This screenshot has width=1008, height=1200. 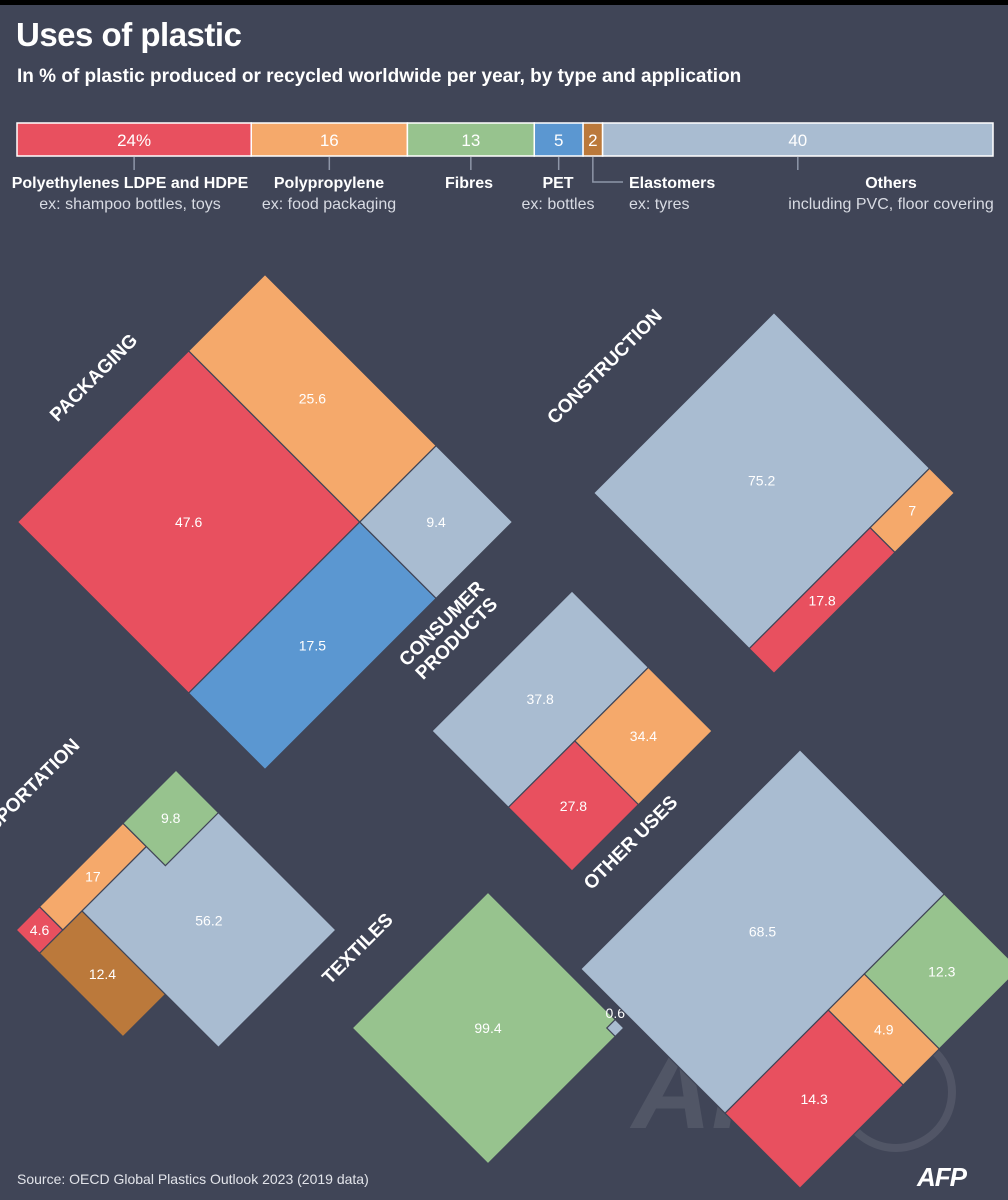 What do you see at coordinates (942, 1177) in the screenshot?
I see `afp-logo: AFP` at bounding box center [942, 1177].